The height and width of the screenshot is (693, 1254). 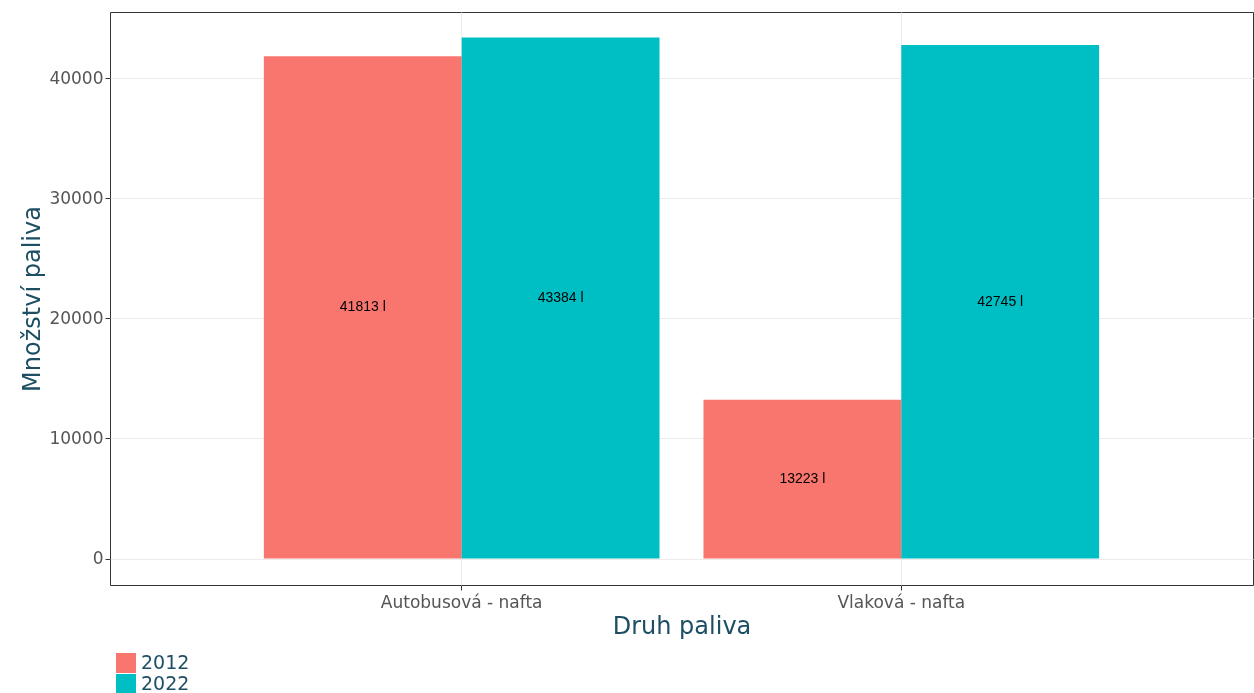 I want to click on y-tick-label: 0, so click(x=98, y=558).